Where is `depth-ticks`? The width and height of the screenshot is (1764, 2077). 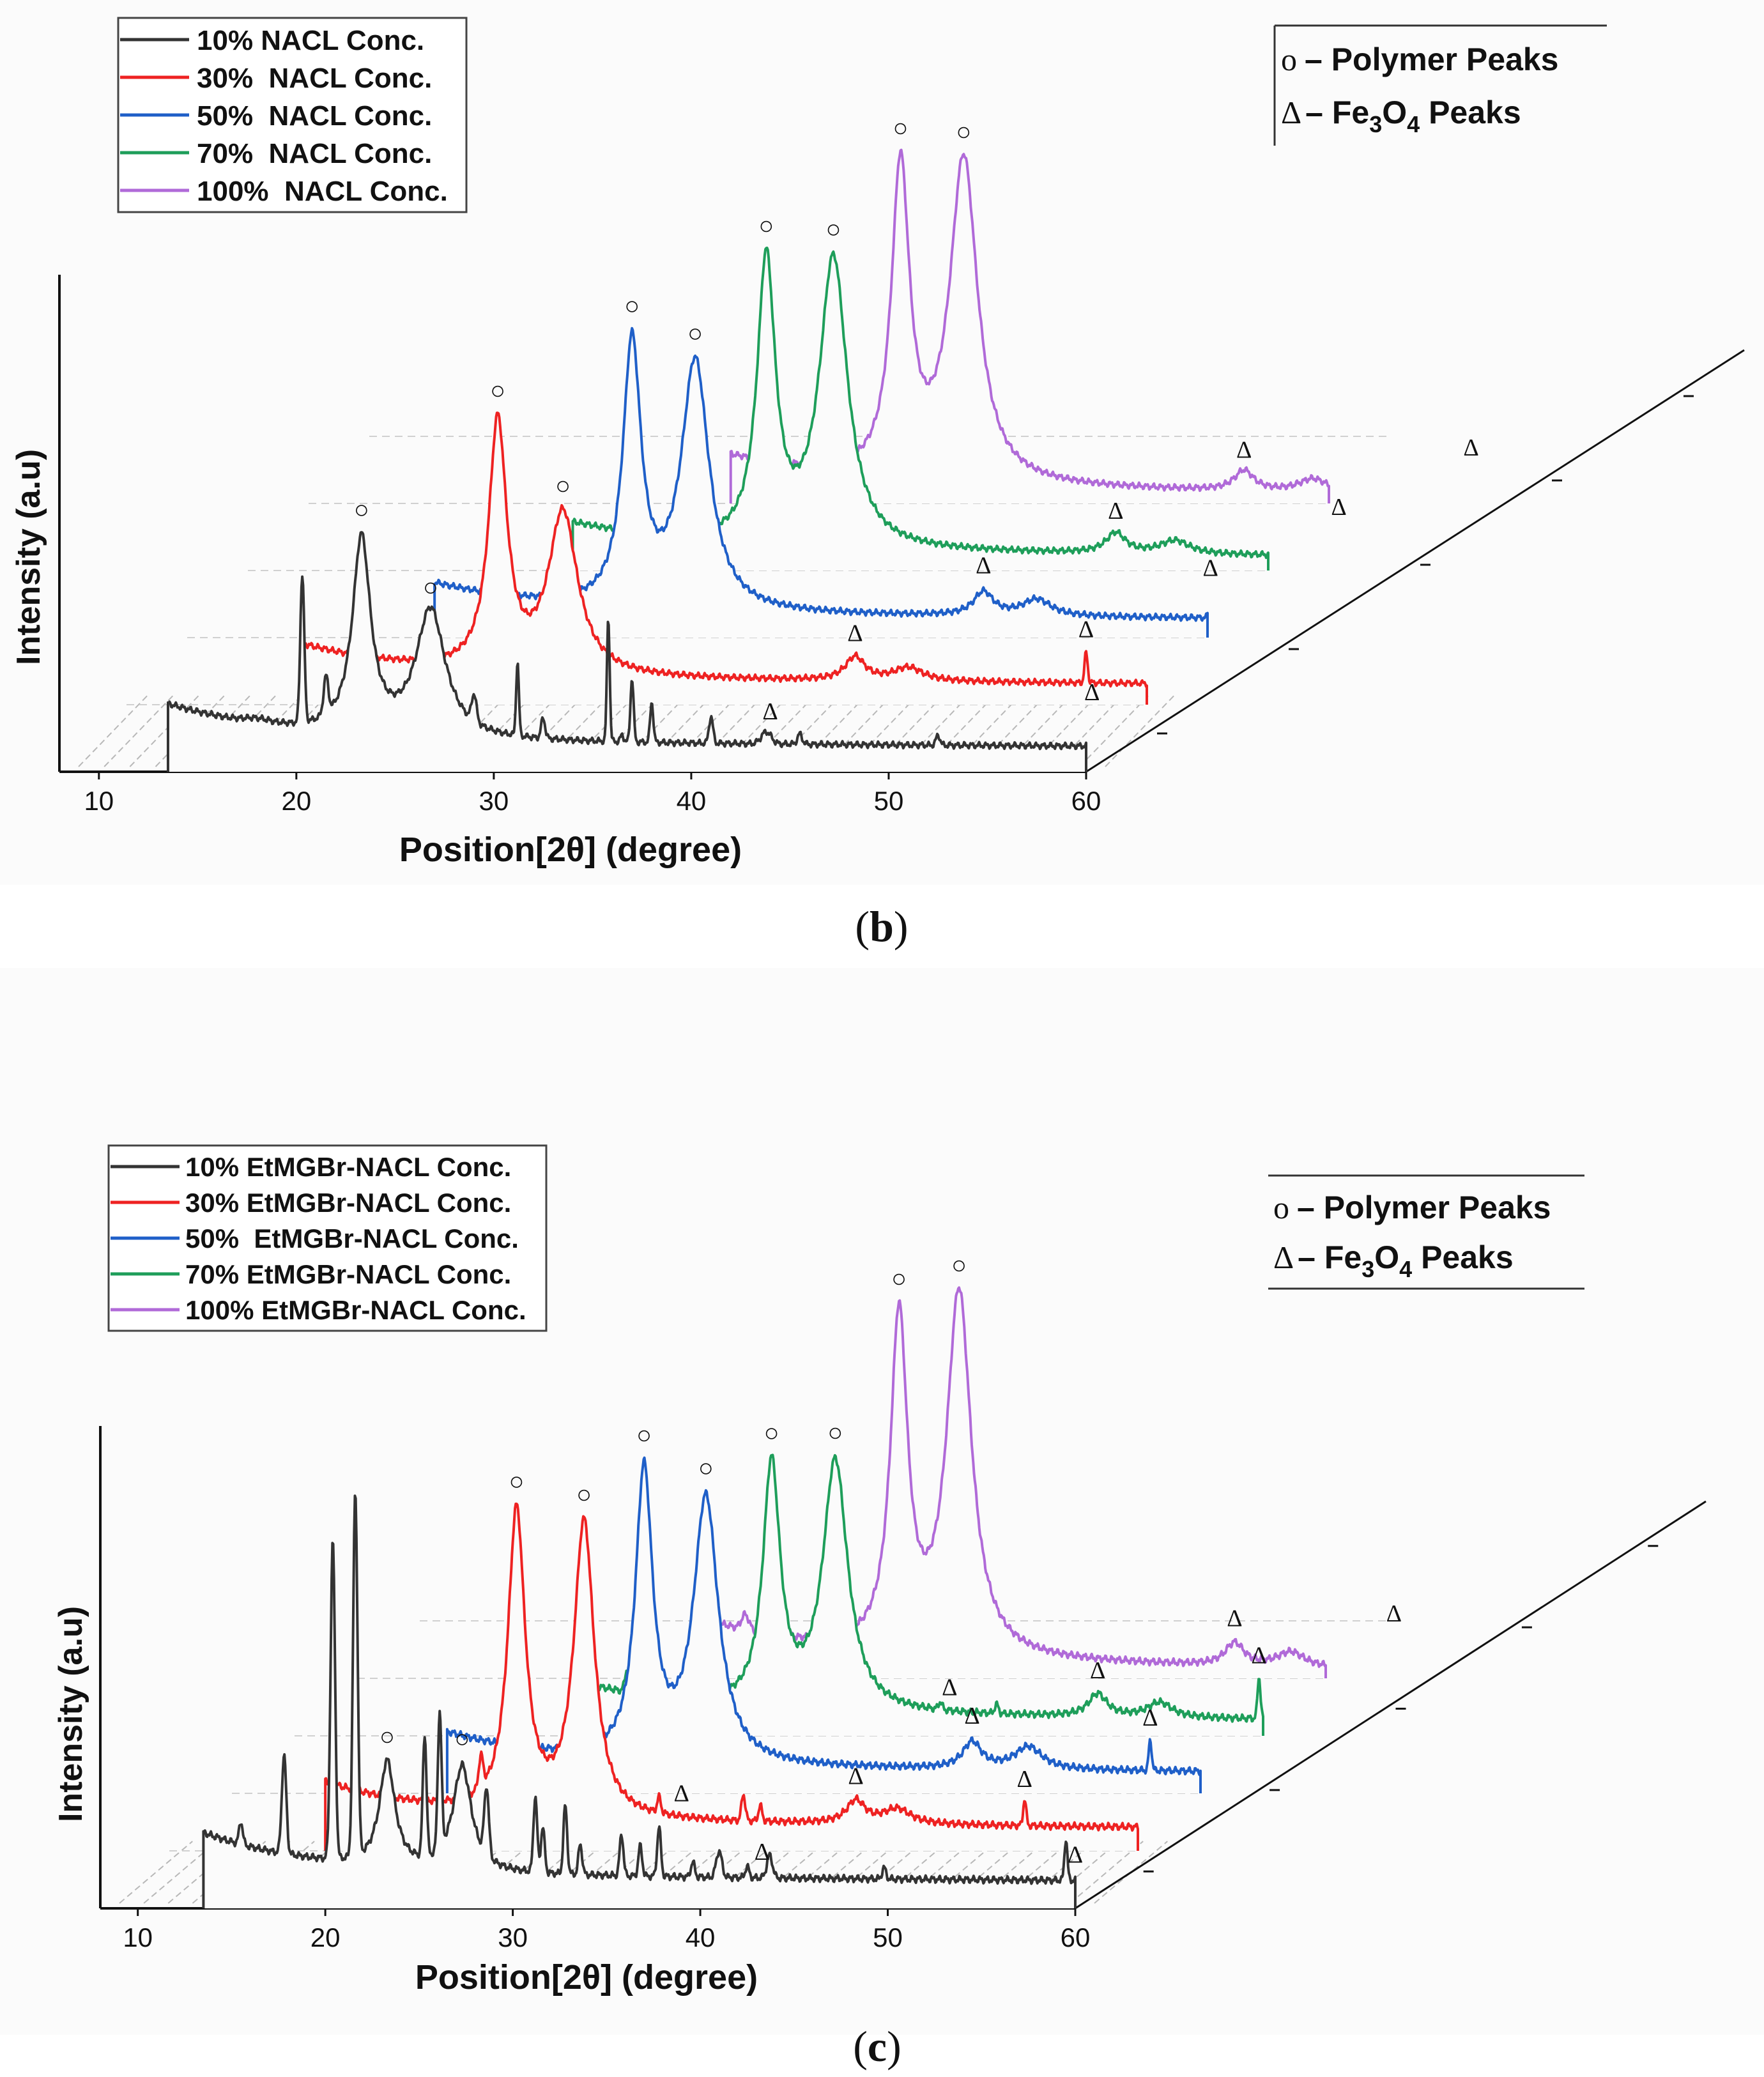
depth-ticks is located at coordinates (1401, 1709).